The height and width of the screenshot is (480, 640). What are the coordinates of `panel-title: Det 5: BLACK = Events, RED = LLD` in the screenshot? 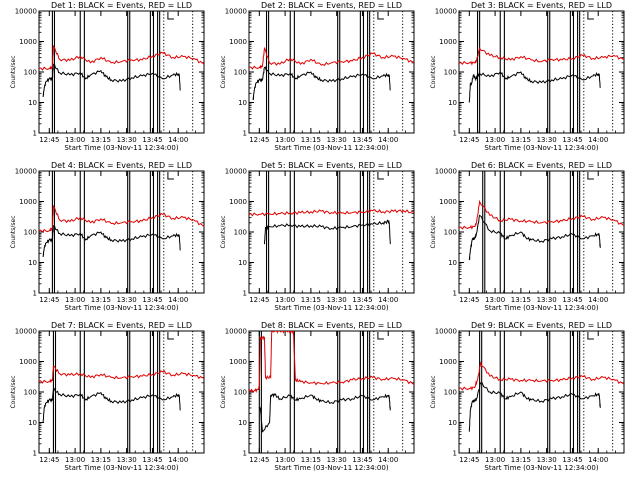 It's located at (331, 165).